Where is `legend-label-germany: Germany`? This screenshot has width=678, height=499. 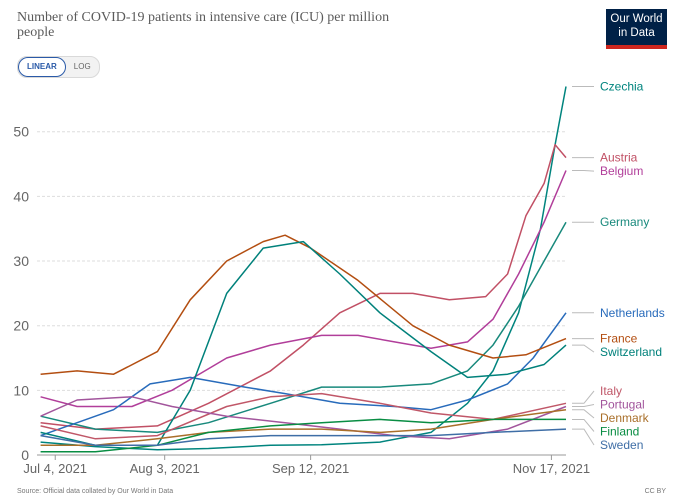
legend-label-germany: Germany is located at coordinates (624, 222).